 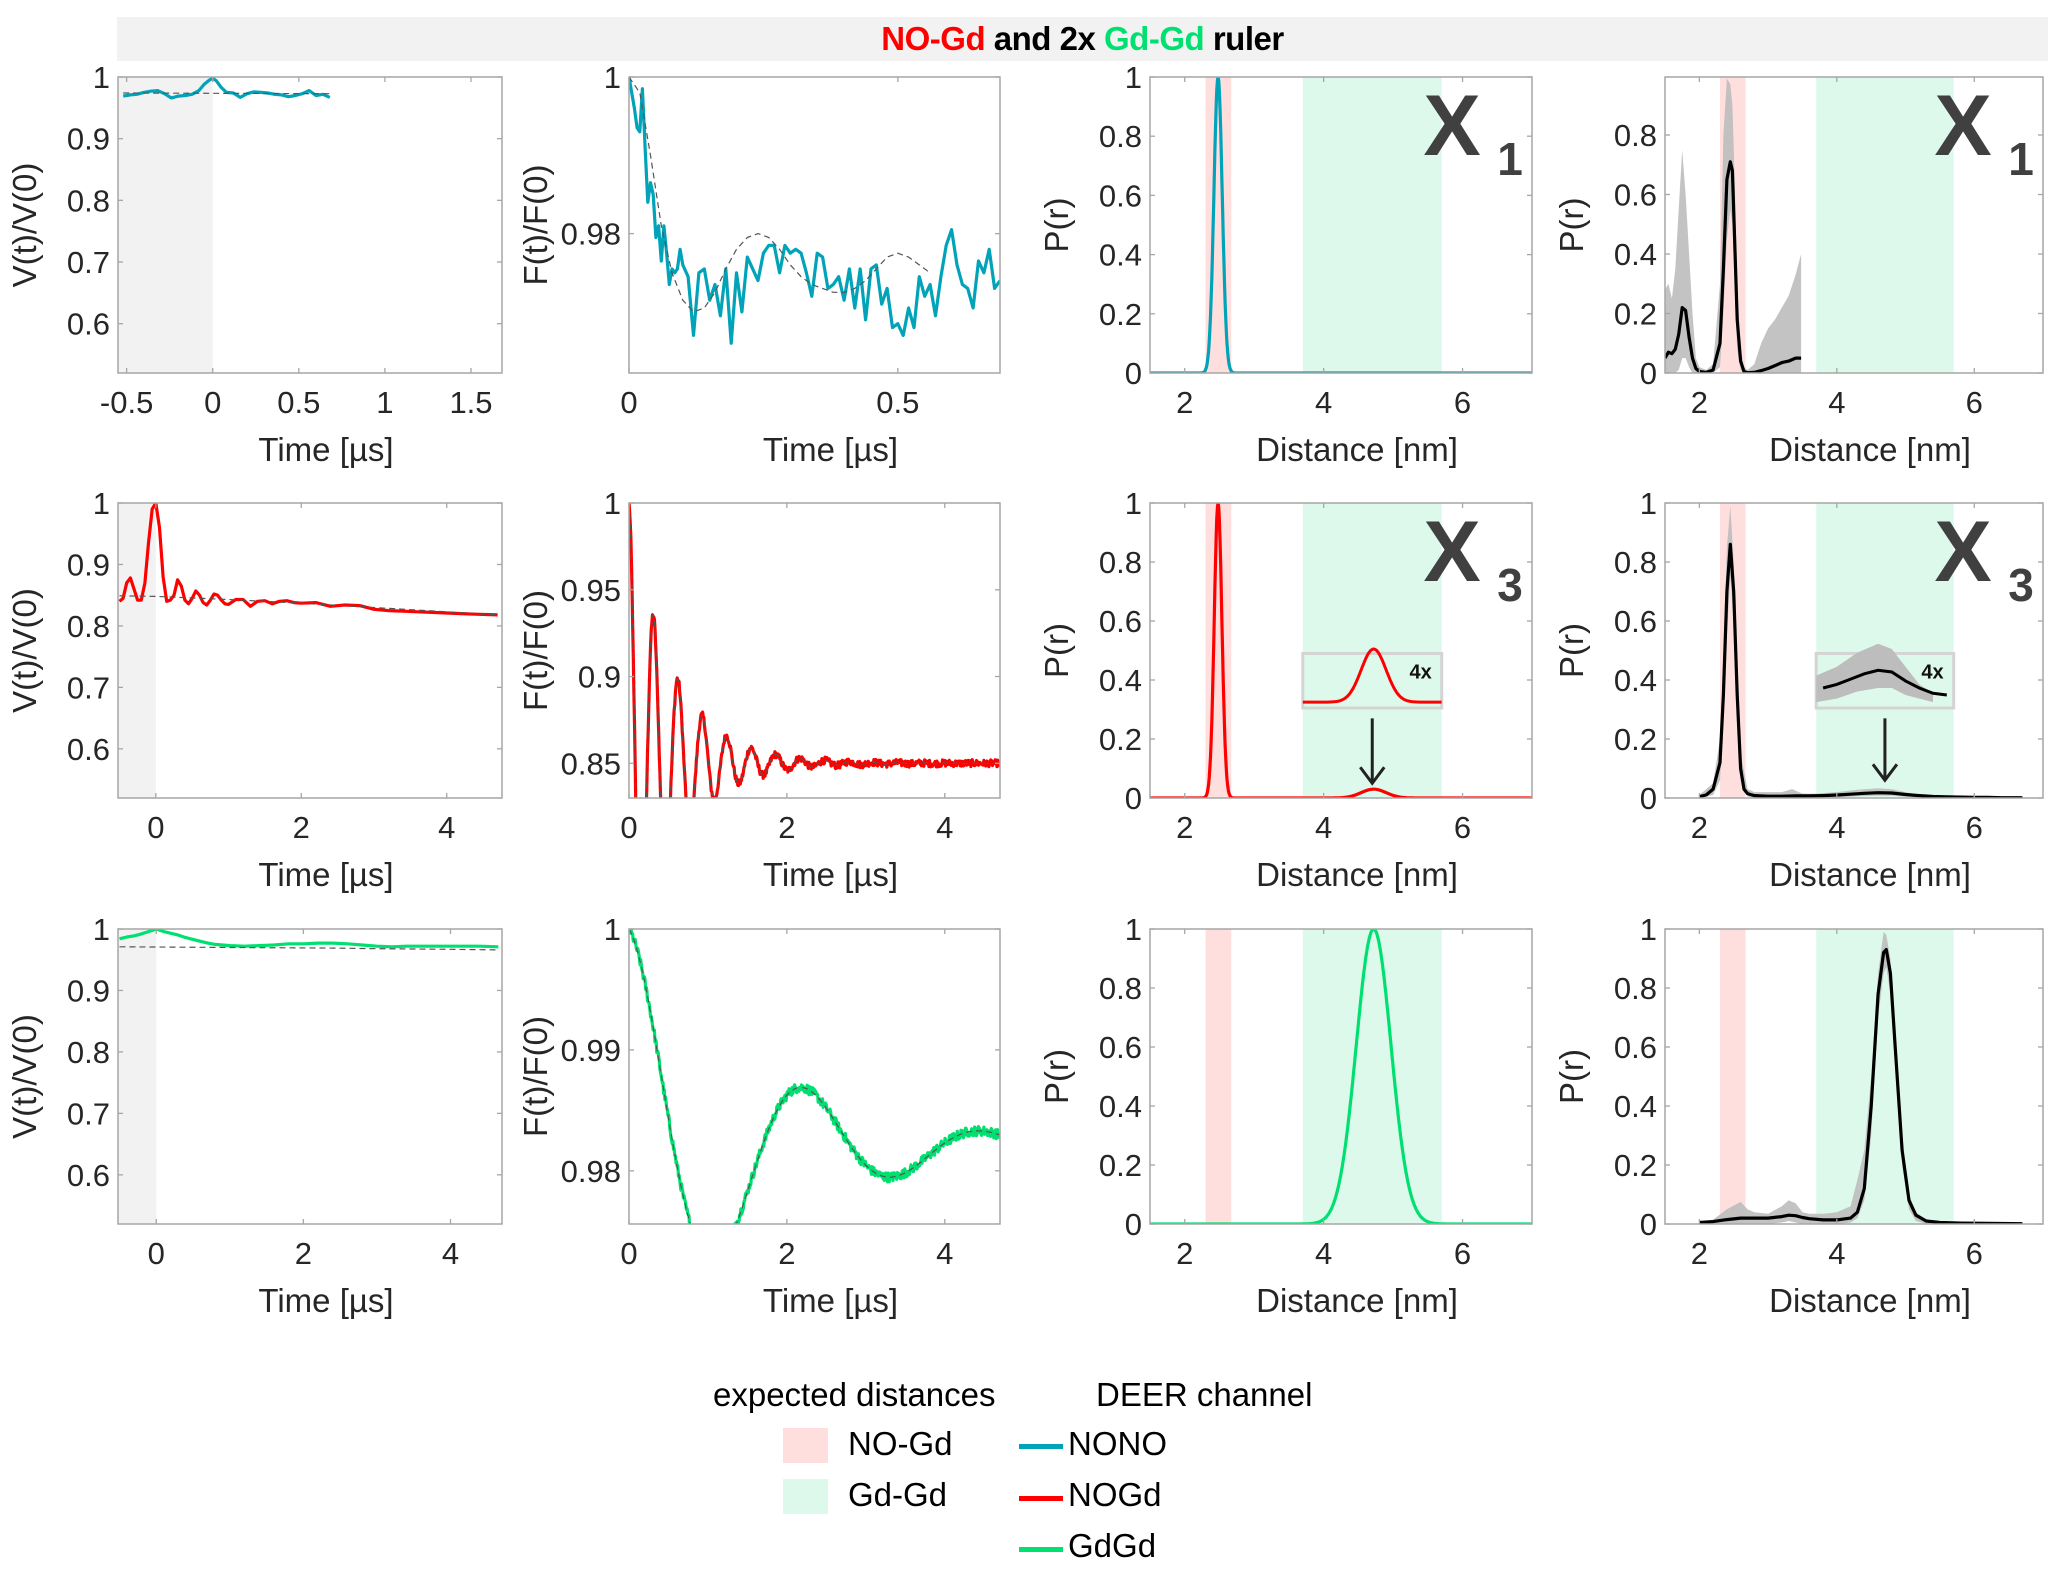 I want to click on title-part-ruler: ruler, so click(x=1244, y=38).